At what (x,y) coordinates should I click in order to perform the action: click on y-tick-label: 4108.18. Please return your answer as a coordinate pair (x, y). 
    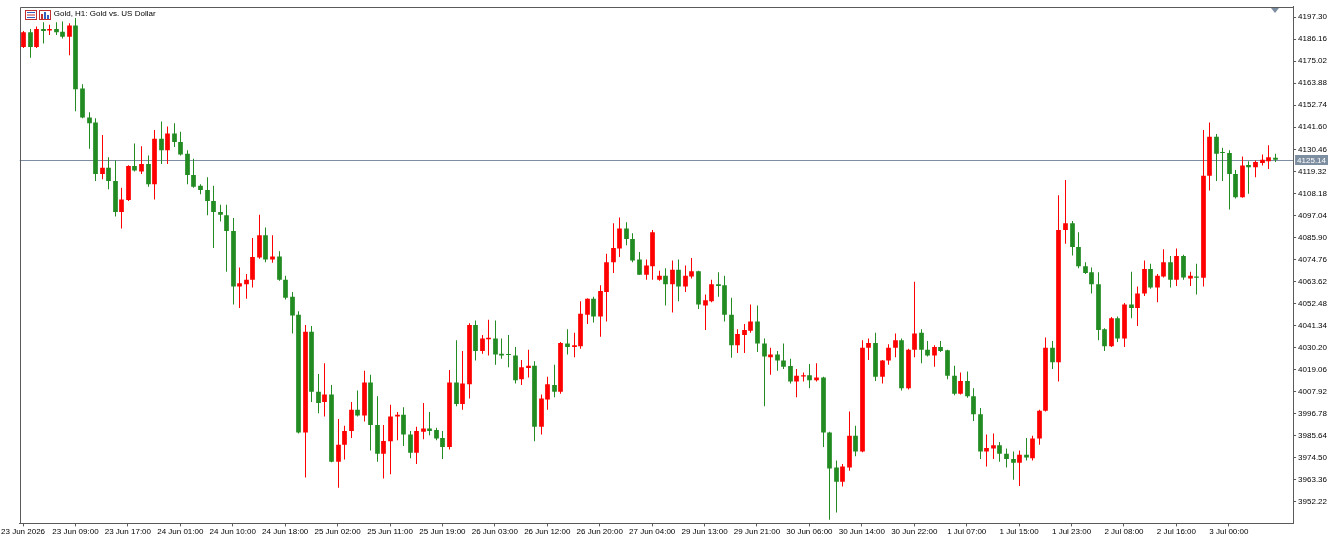
    Looking at the image, I should click on (1313, 193).